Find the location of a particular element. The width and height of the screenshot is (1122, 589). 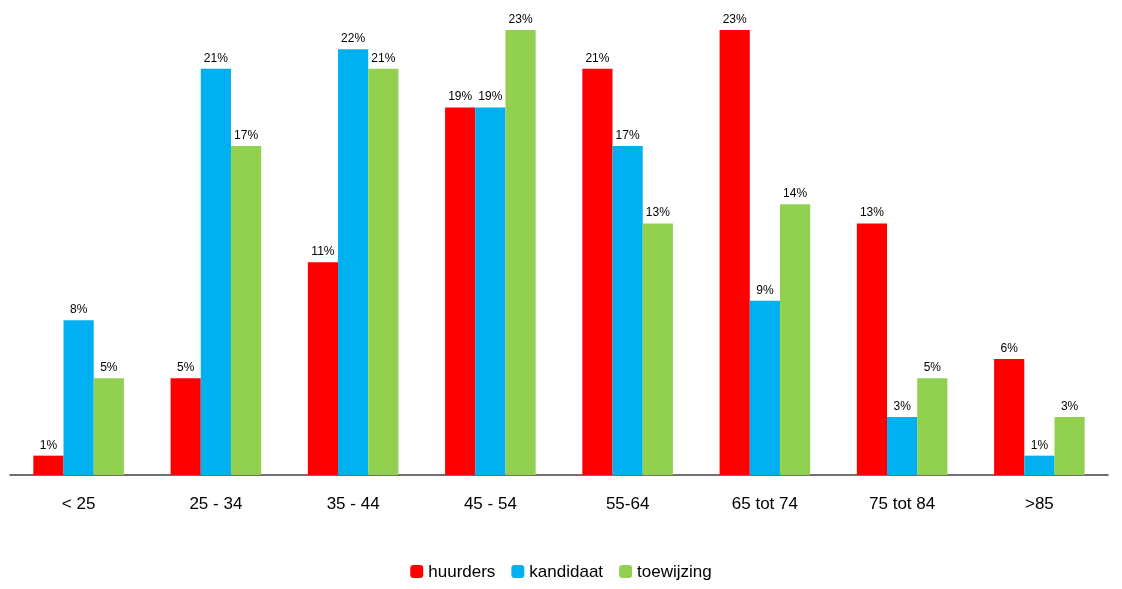

x-tick-label: 45 - 54 is located at coordinates (490, 503).